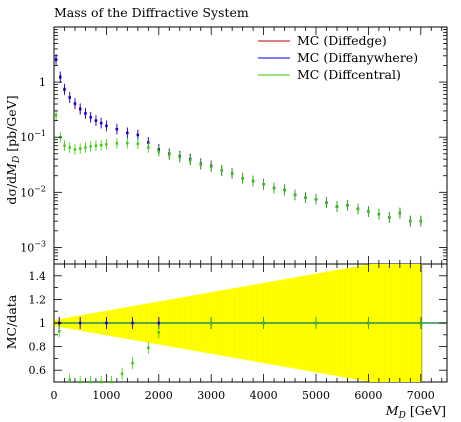  I want to click on upper-y-tick-label: 10⁻², so click(33, 191).